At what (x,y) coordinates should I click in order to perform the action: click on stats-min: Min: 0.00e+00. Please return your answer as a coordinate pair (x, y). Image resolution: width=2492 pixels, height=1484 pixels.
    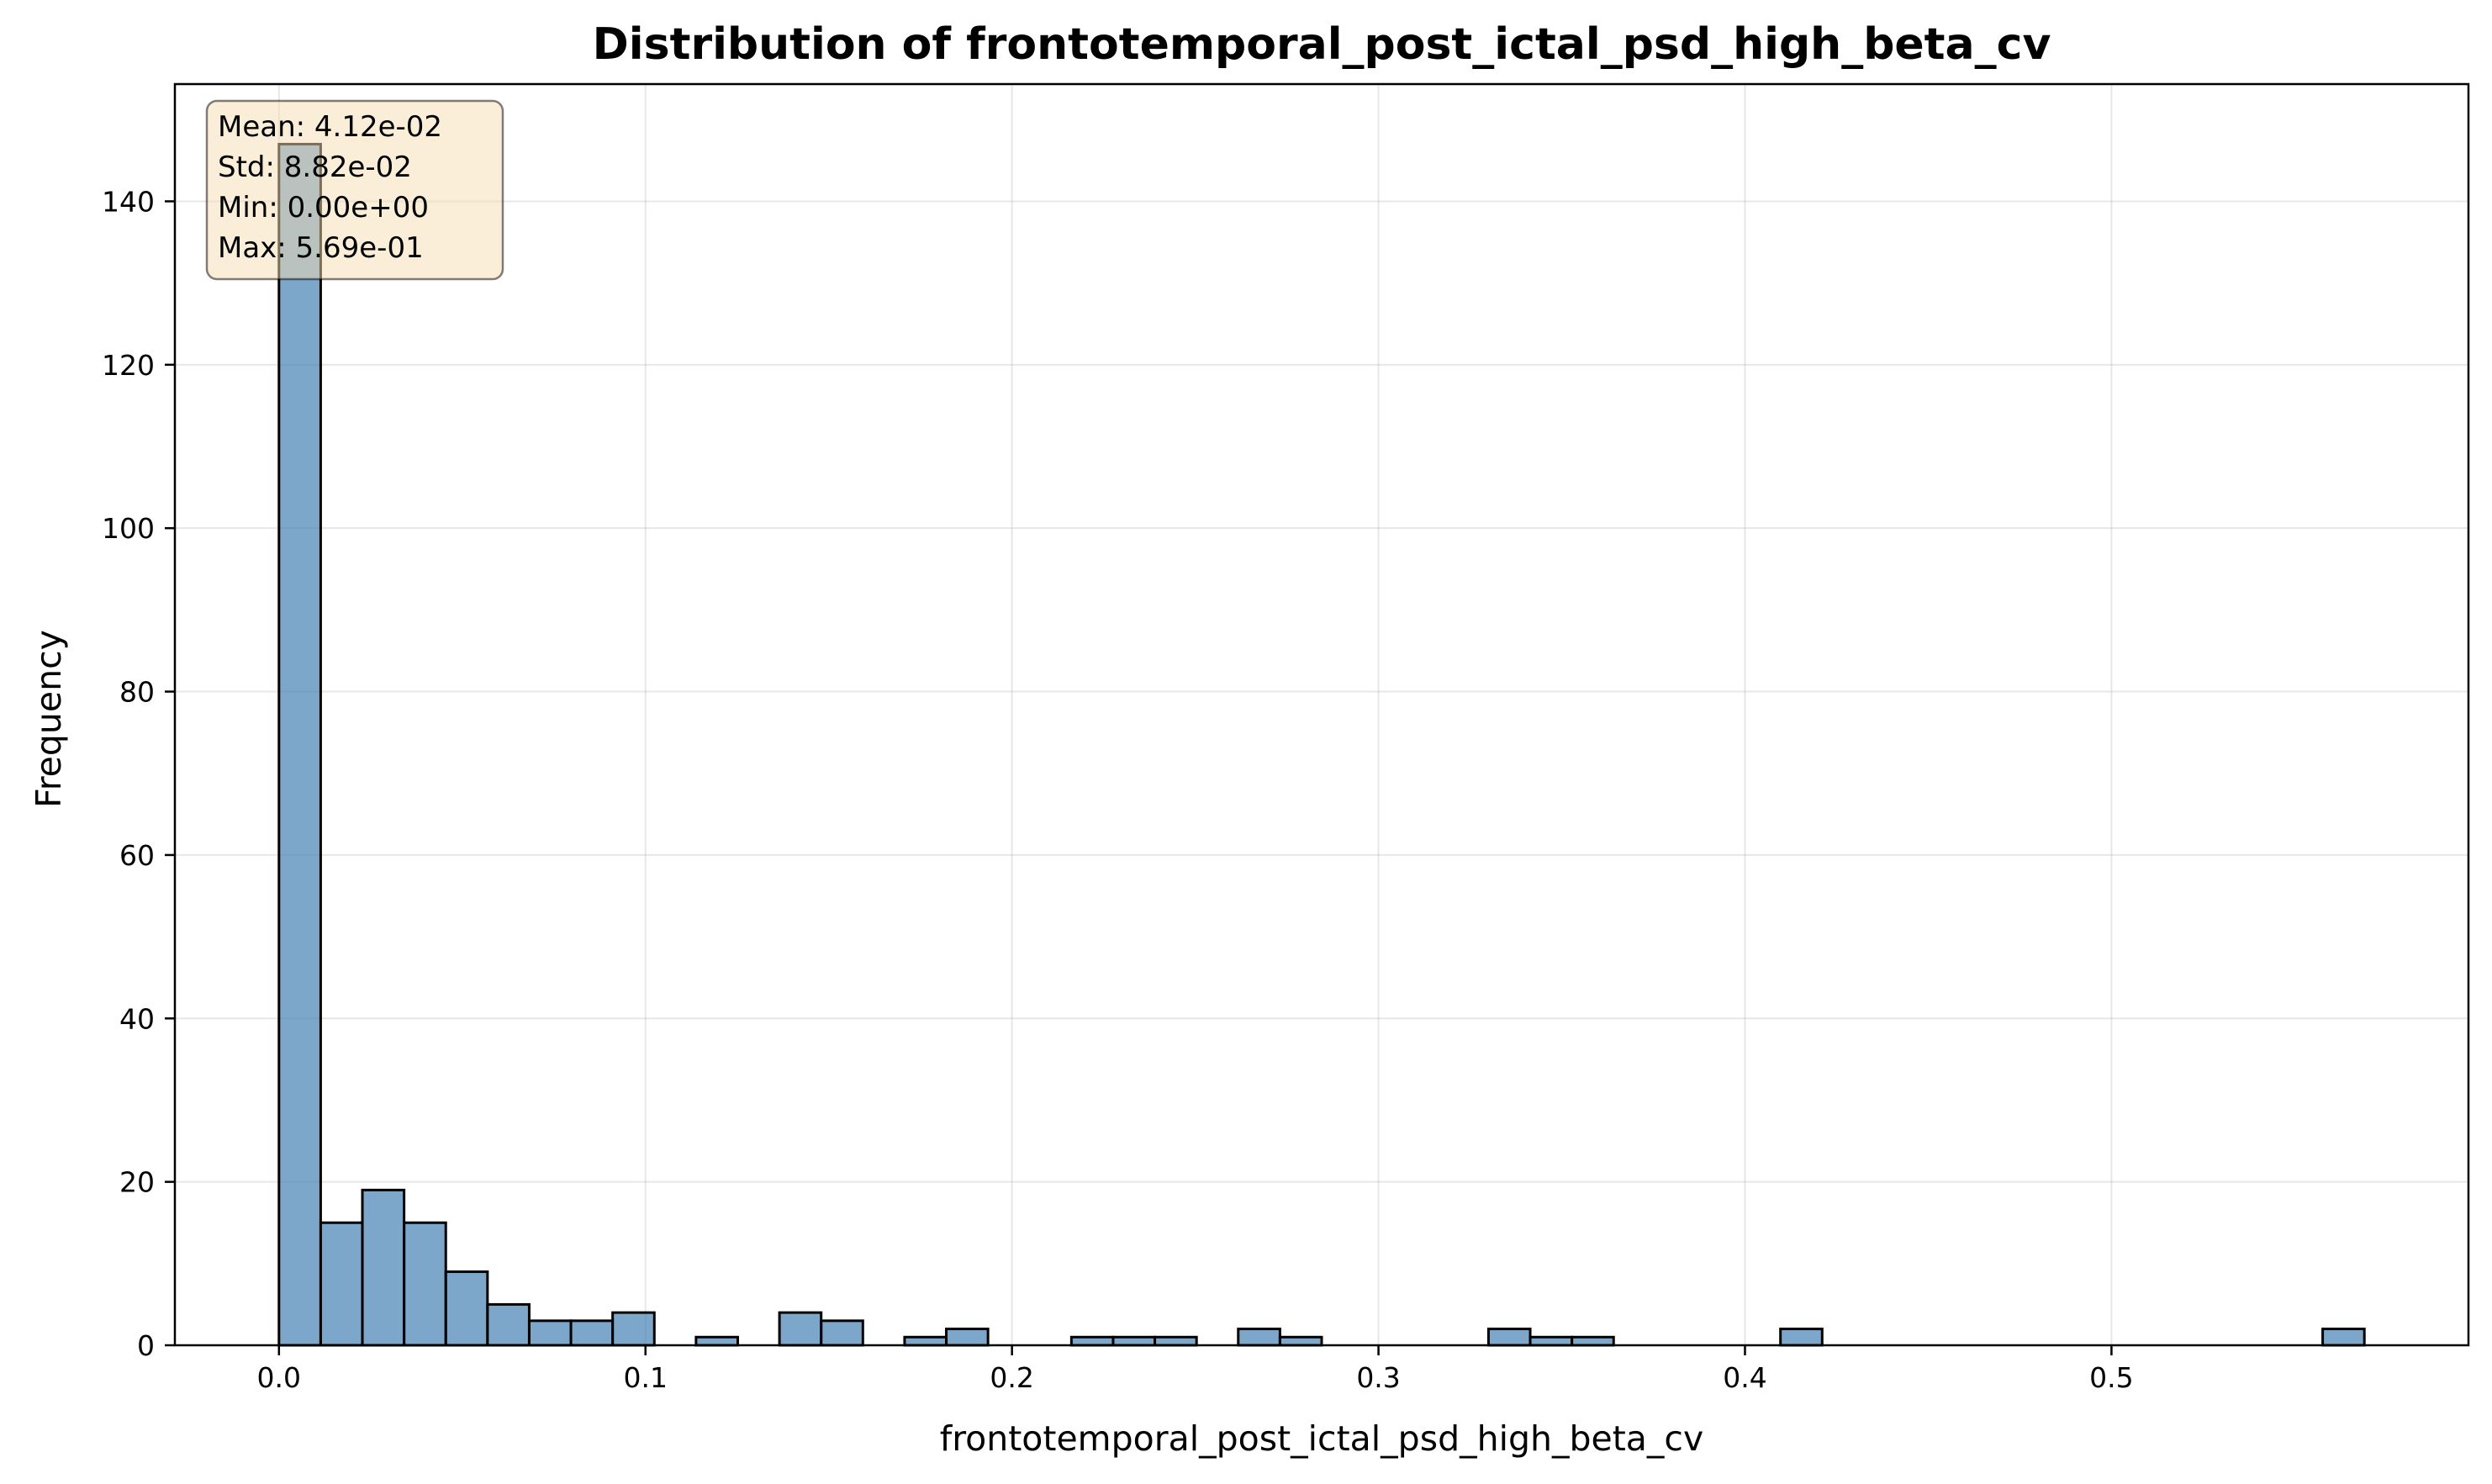
    Looking at the image, I should click on (323, 207).